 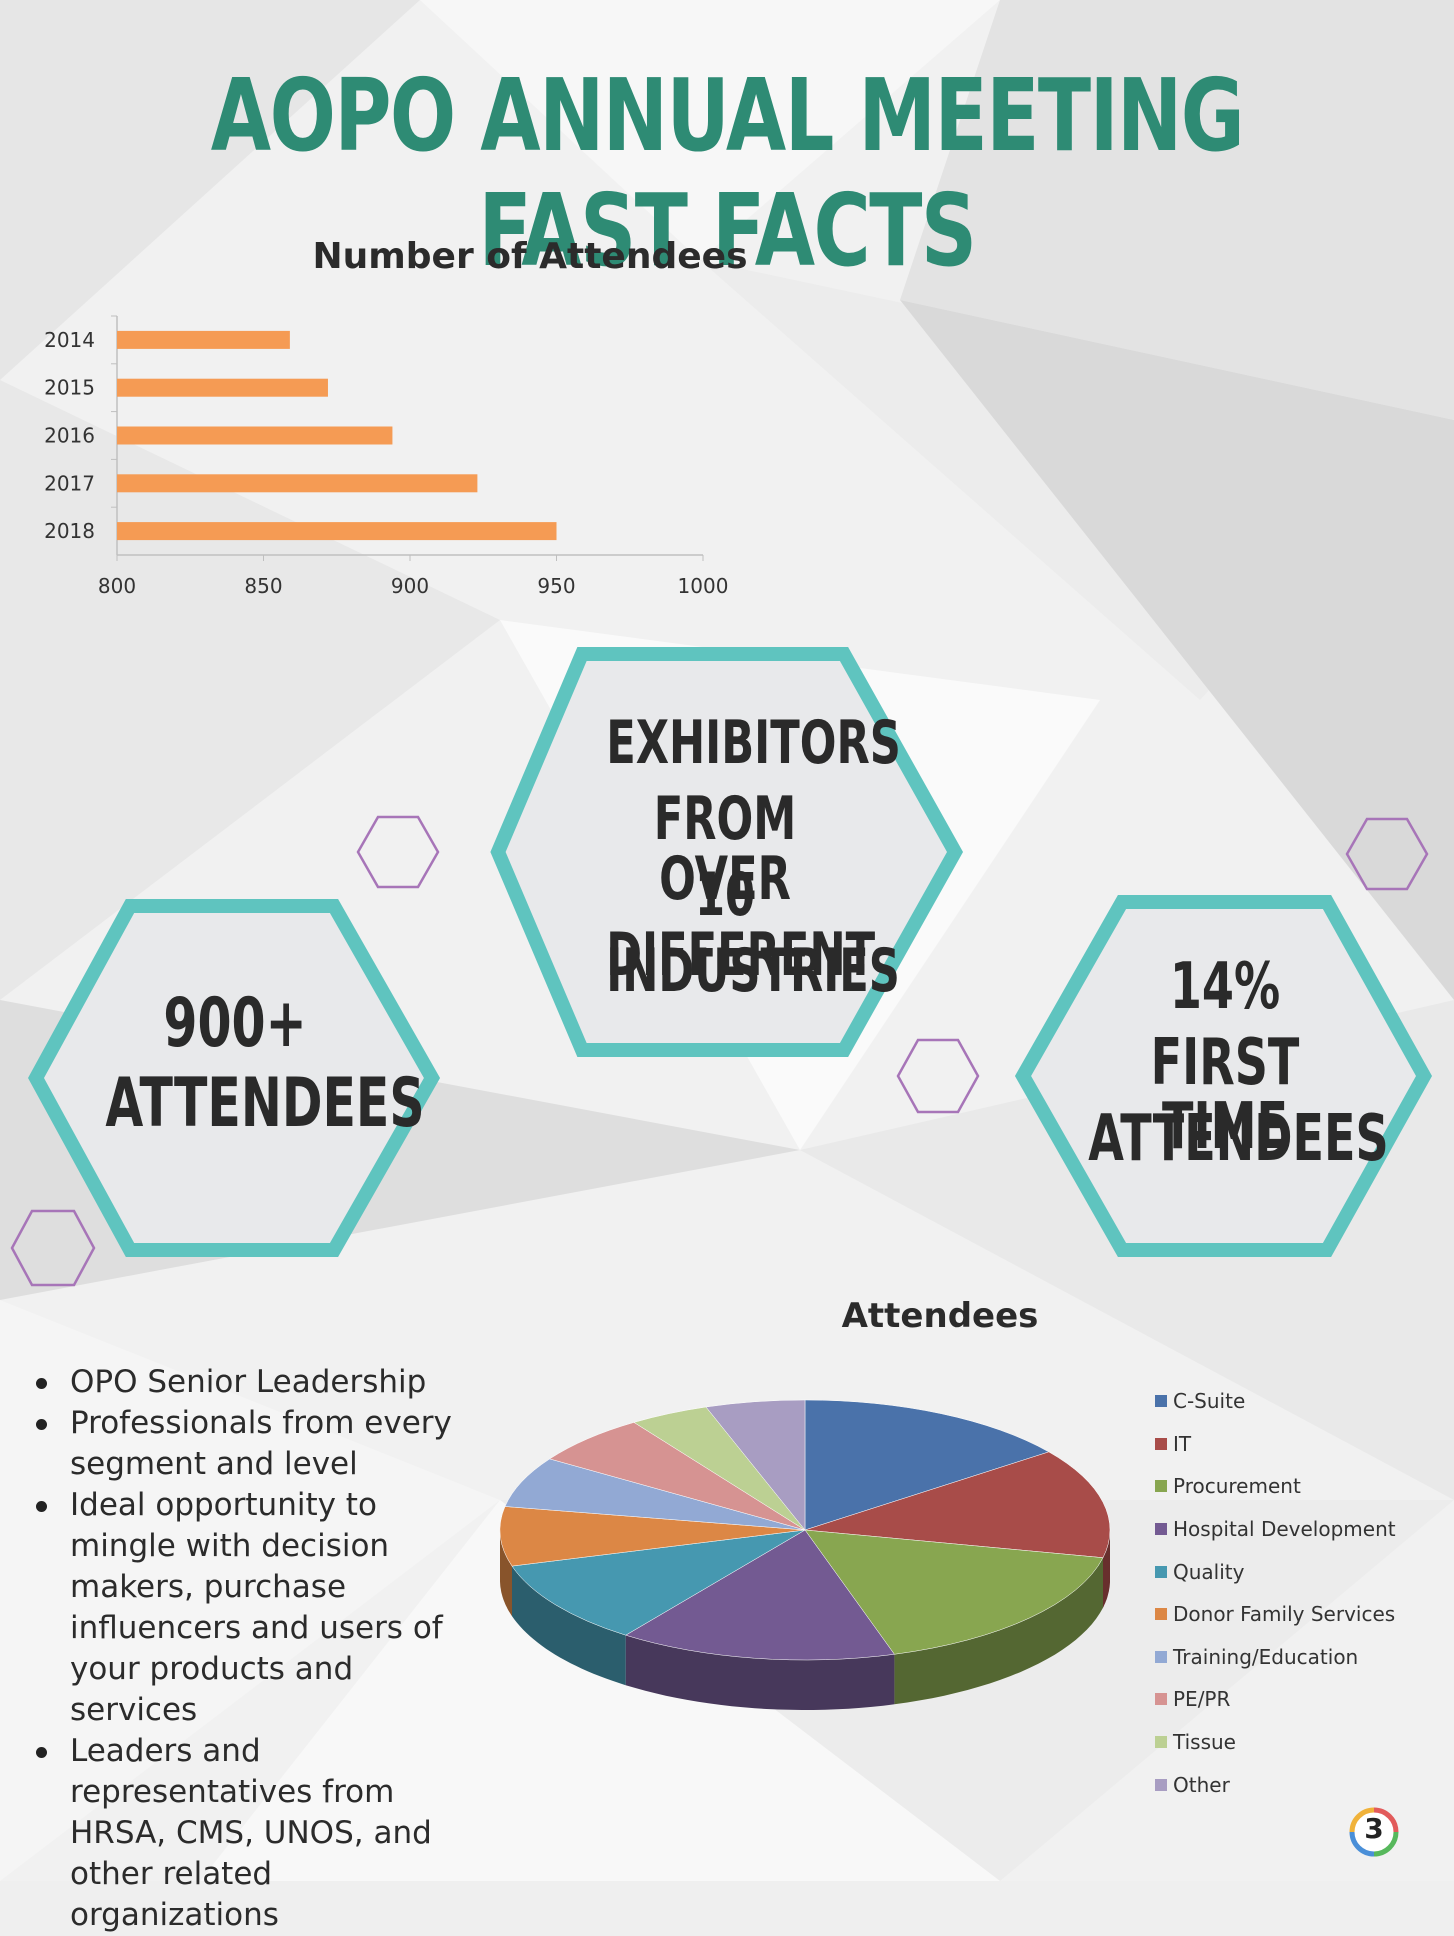 What do you see at coordinates (263, 586) in the screenshot?
I see `x-tick-label: 850` at bounding box center [263, 586].